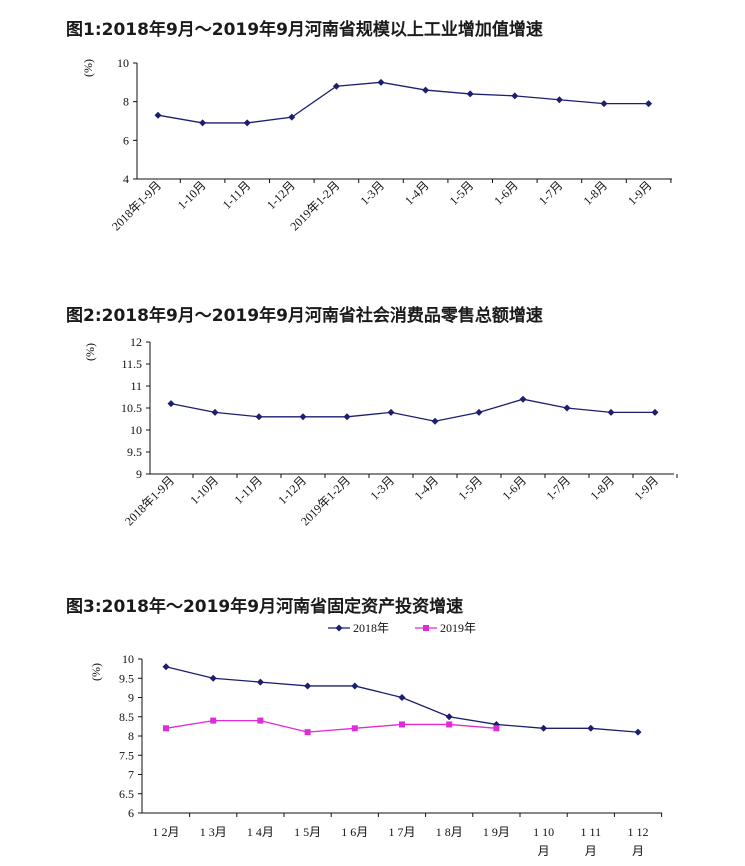 This screenshot has height=866, width=745. Describe the element at coordinates (126, 717) in the screenshot. I see `y-tick-label: 8.5` at that location.